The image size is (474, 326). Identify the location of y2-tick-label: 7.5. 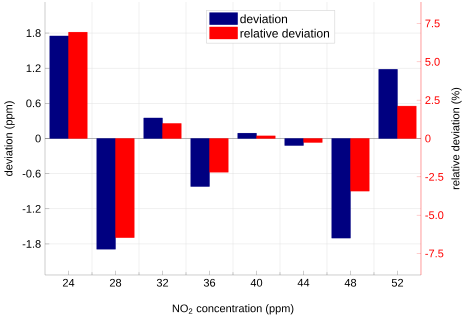
(432, 24).